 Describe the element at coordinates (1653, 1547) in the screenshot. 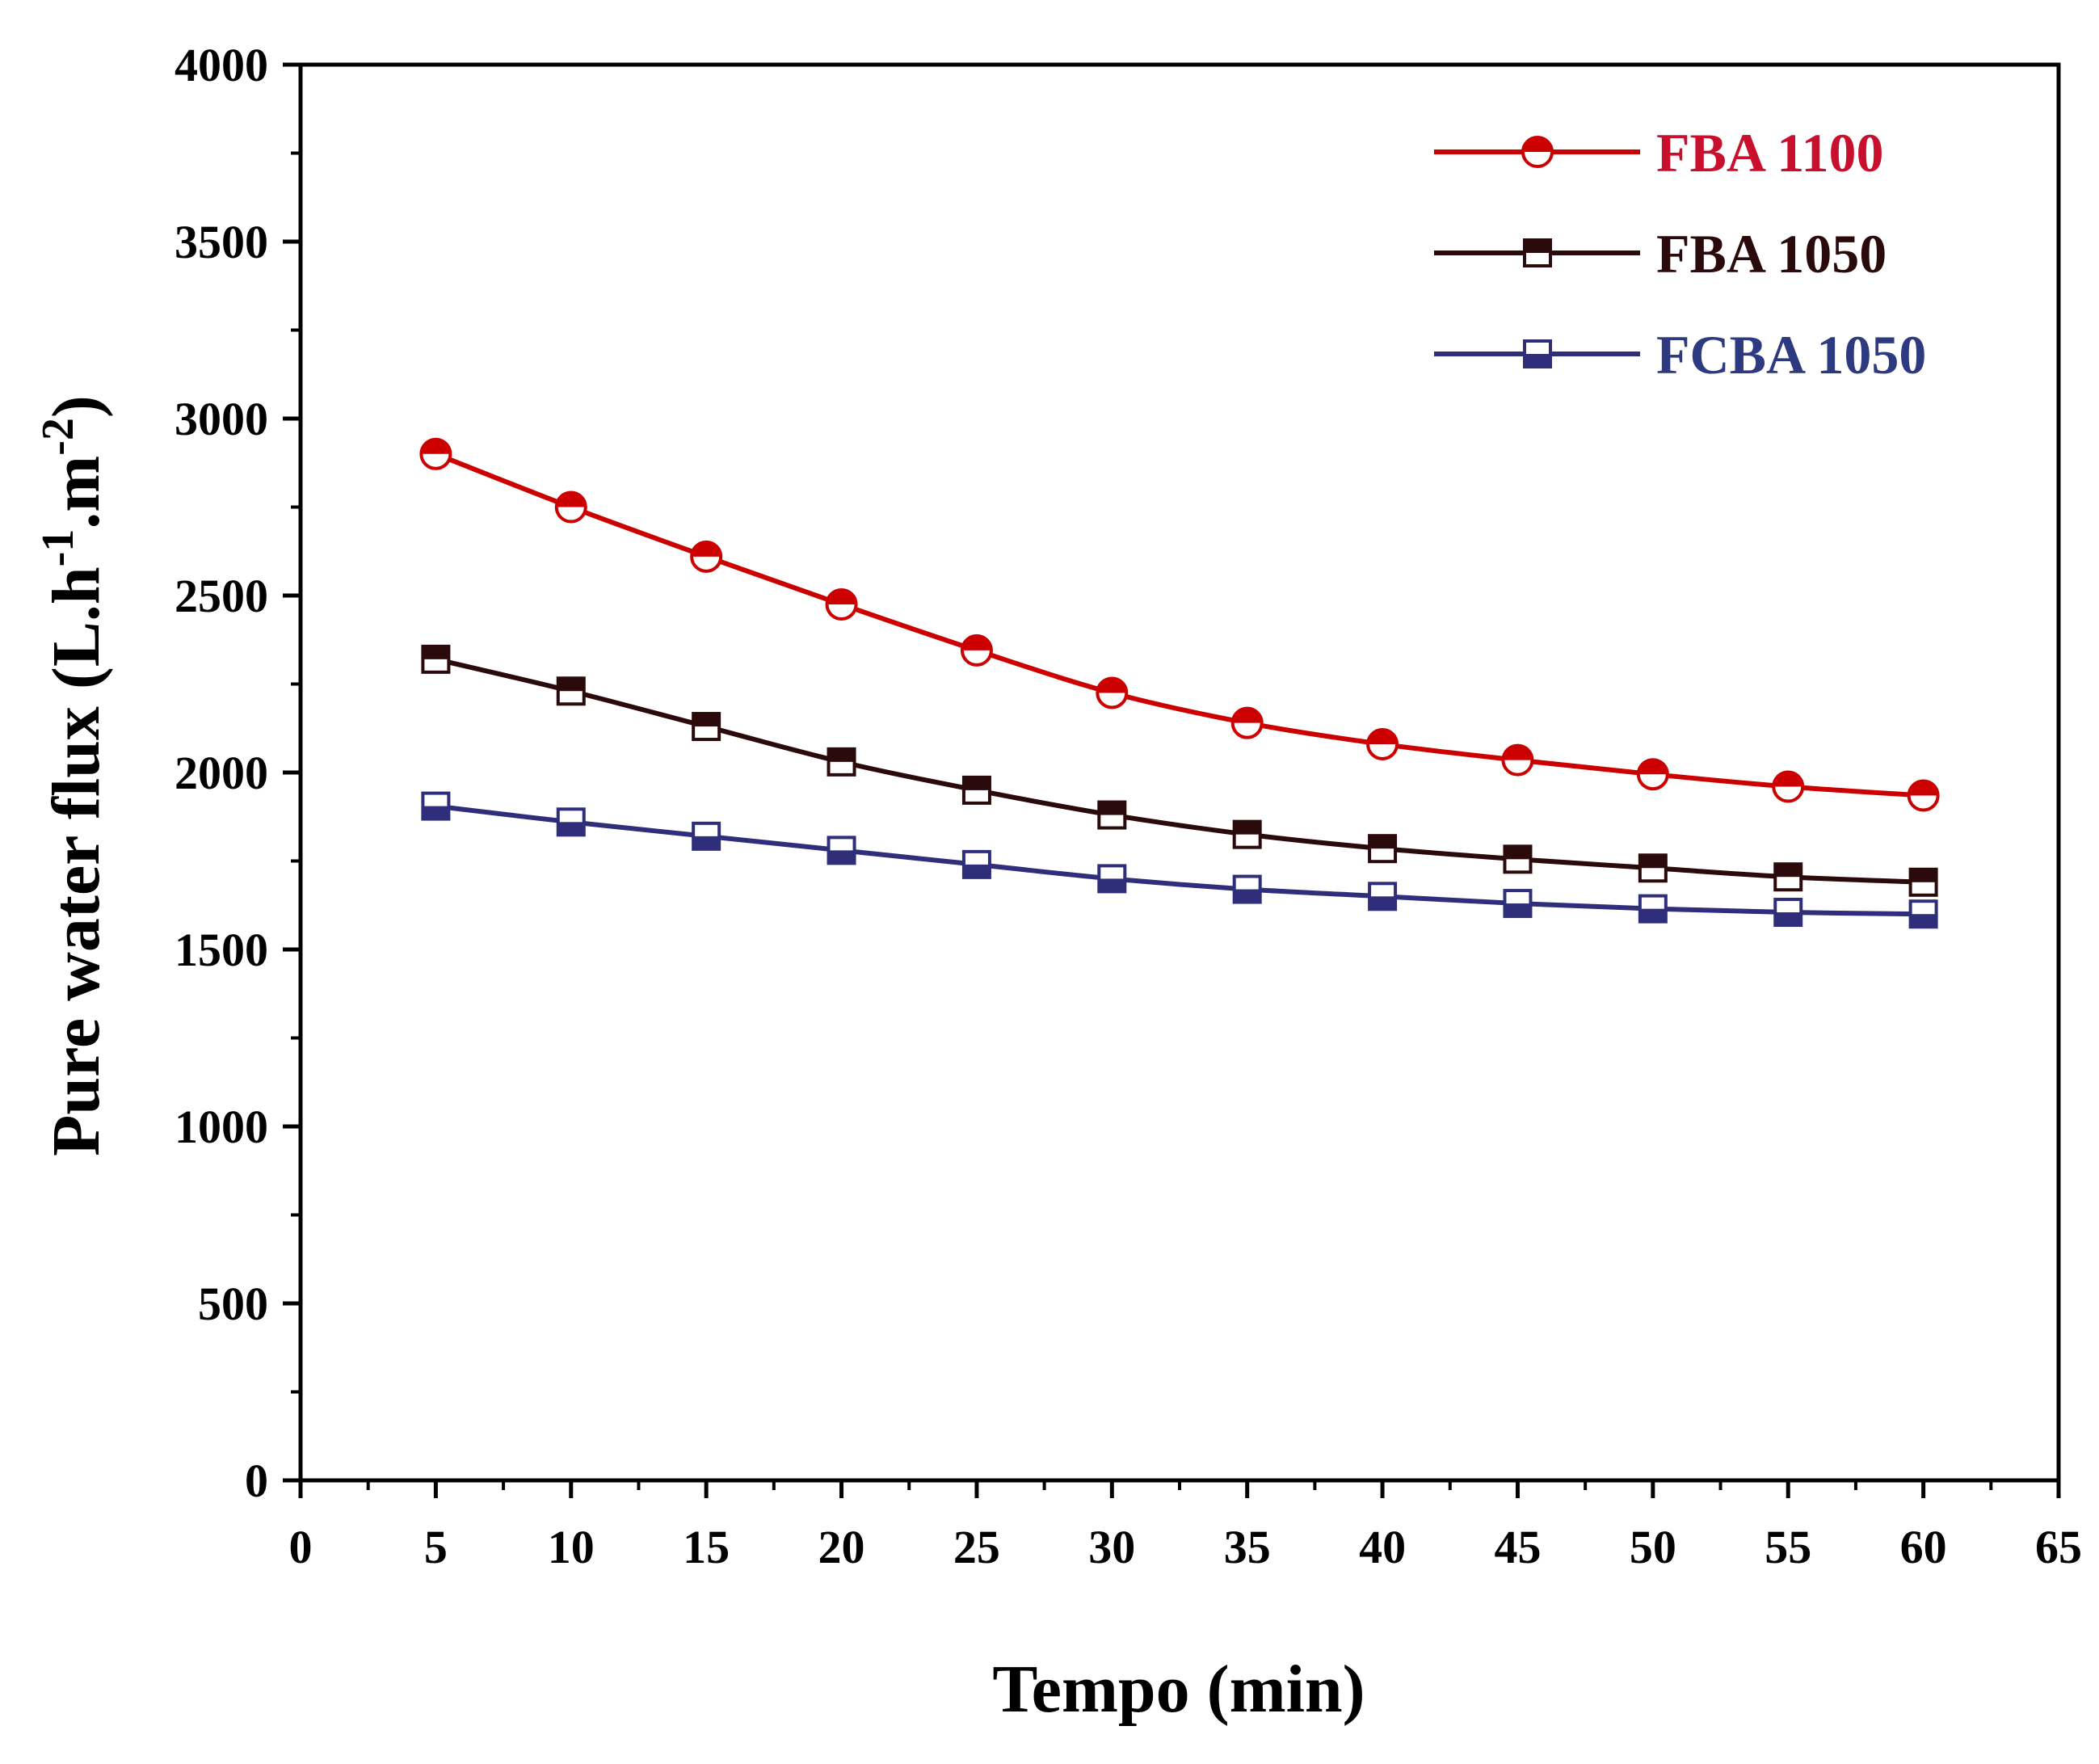

I see `x-tick-label: 50` at that location.